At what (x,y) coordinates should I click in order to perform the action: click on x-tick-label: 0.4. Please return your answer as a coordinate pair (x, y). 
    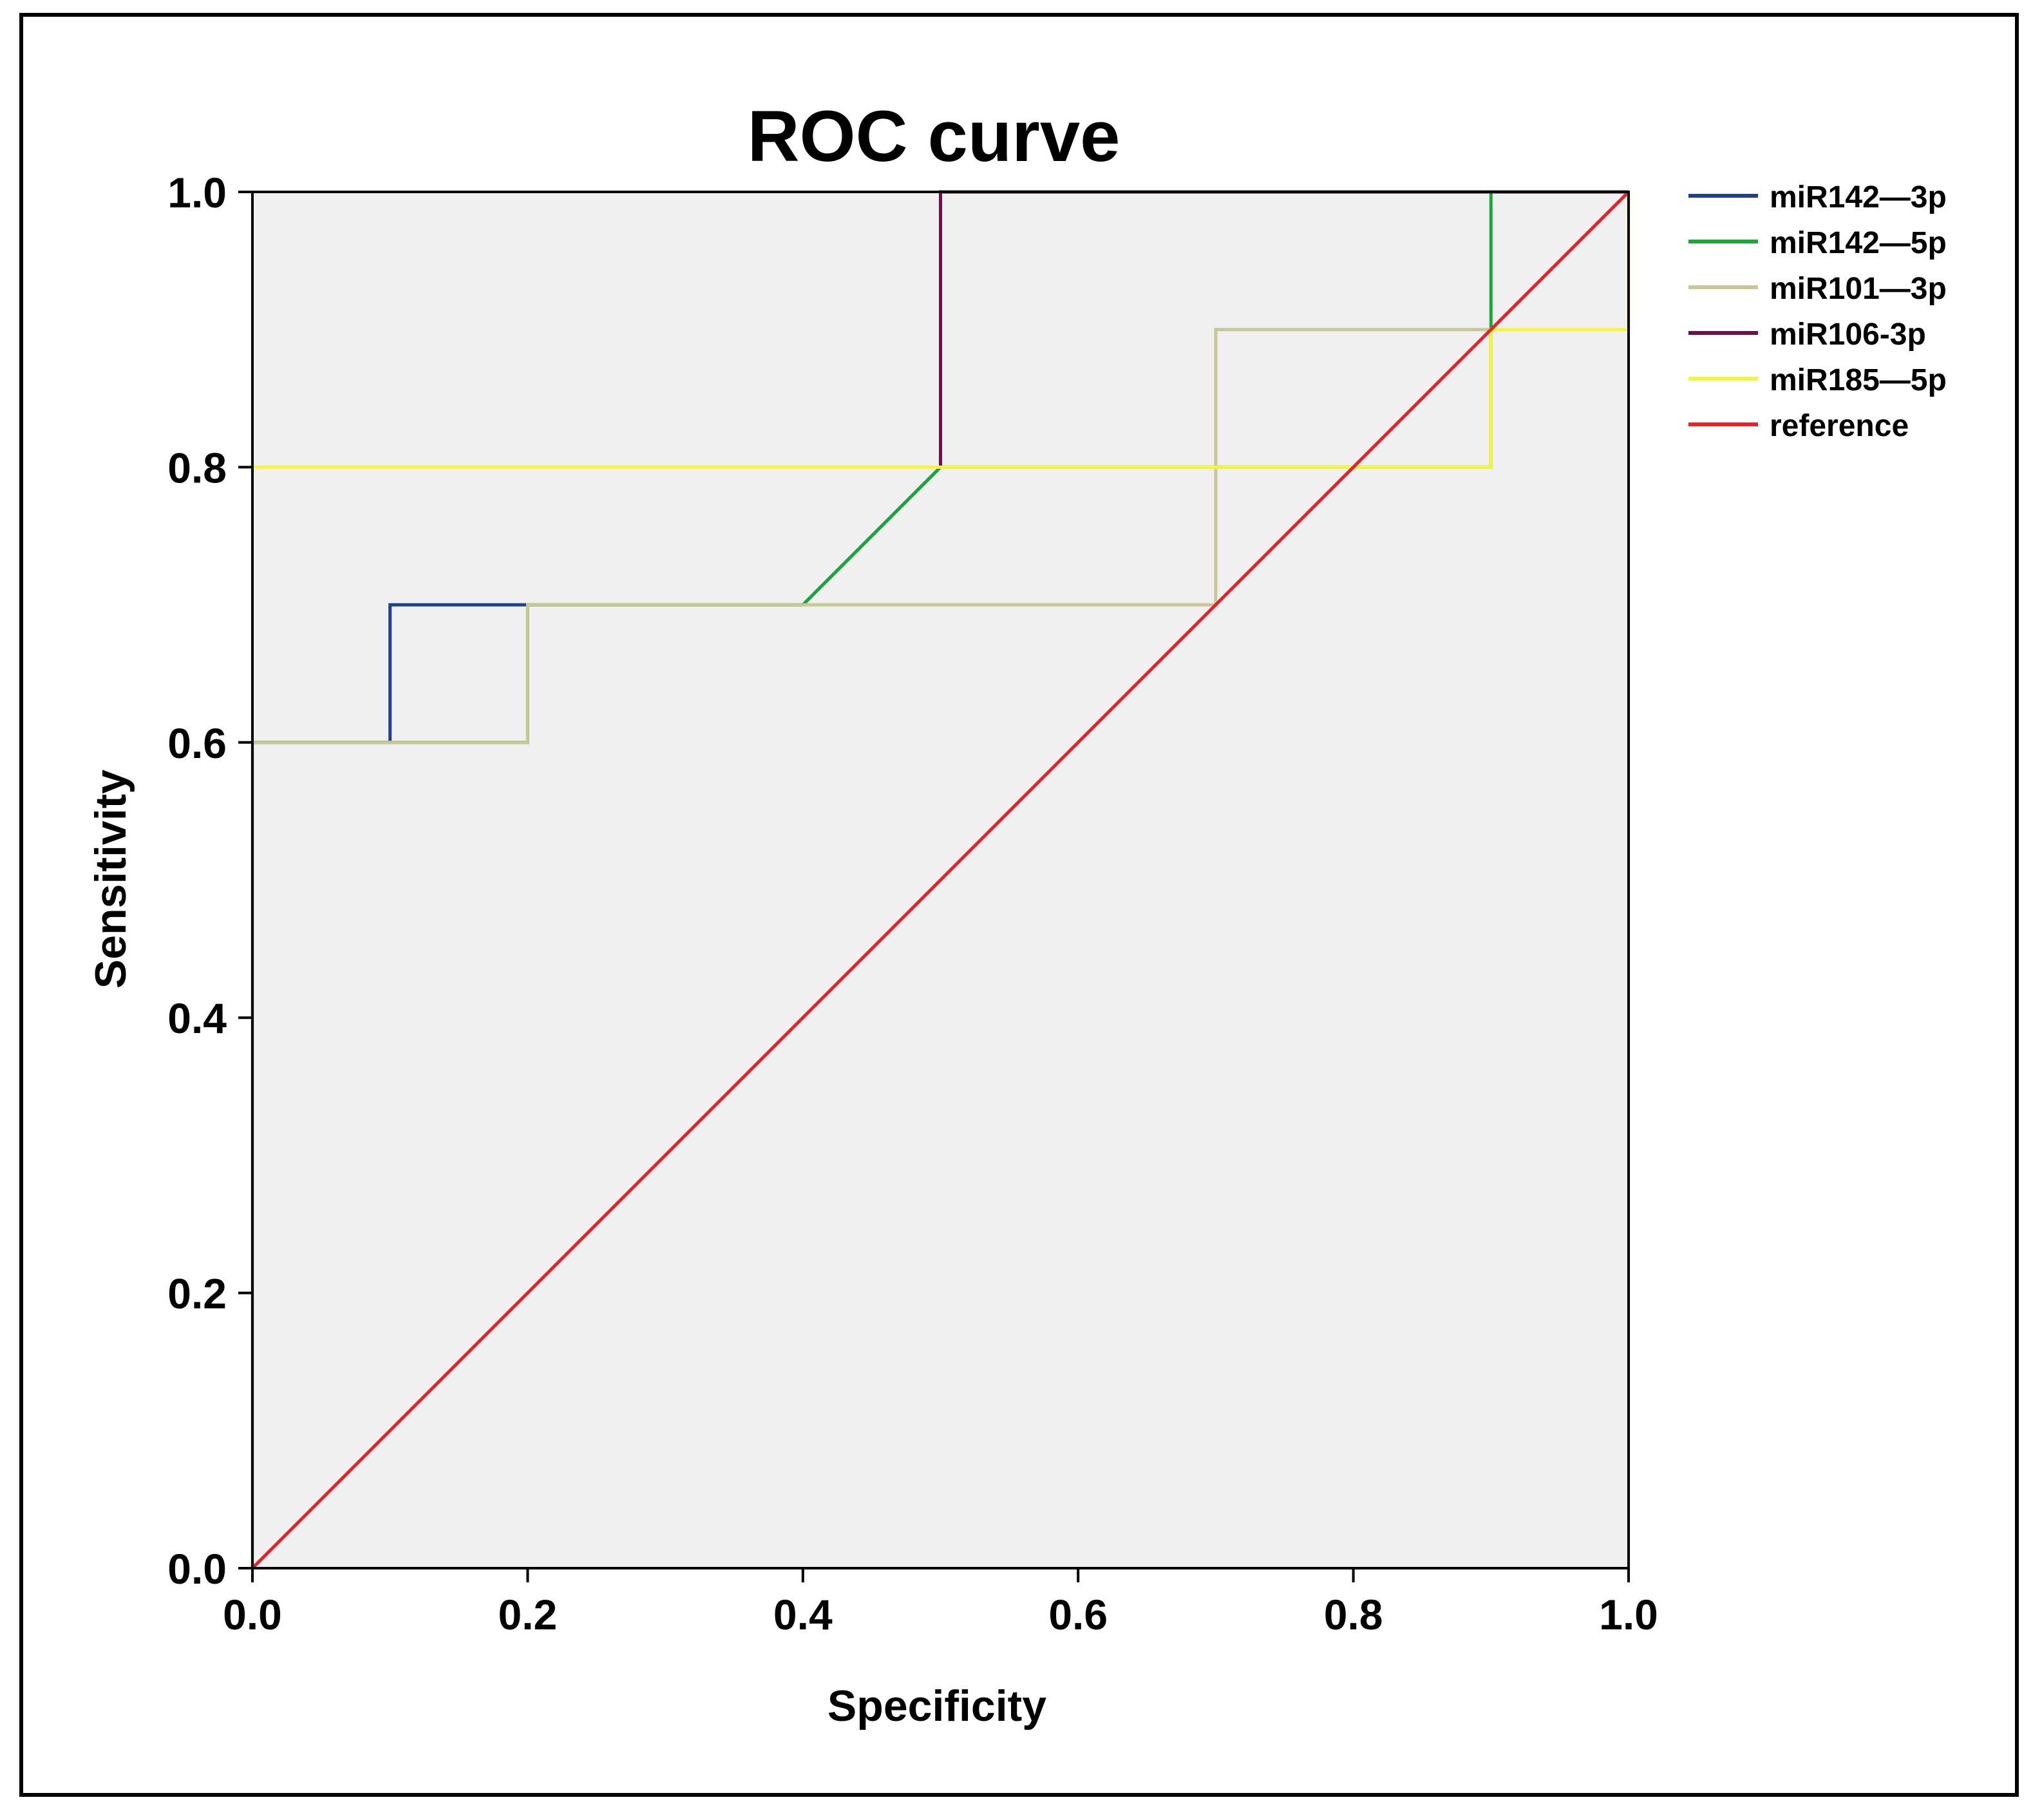
    Looking at the image, I should click on (803, 1614).